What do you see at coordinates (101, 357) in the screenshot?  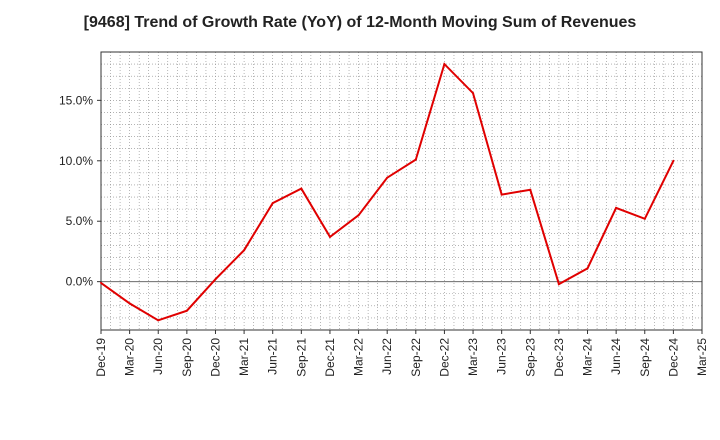 I see `x-tick-label: Dec-19` at bounding box center [101, 357].